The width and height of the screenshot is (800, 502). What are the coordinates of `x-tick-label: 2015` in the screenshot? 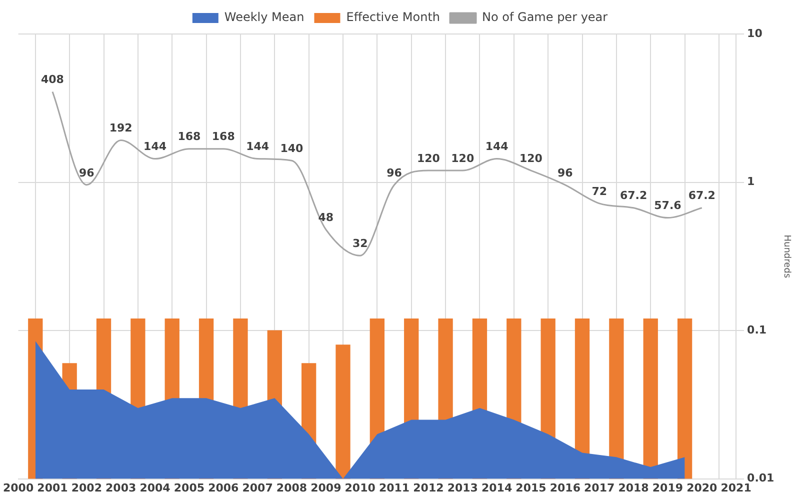 It's located at (531, 487).